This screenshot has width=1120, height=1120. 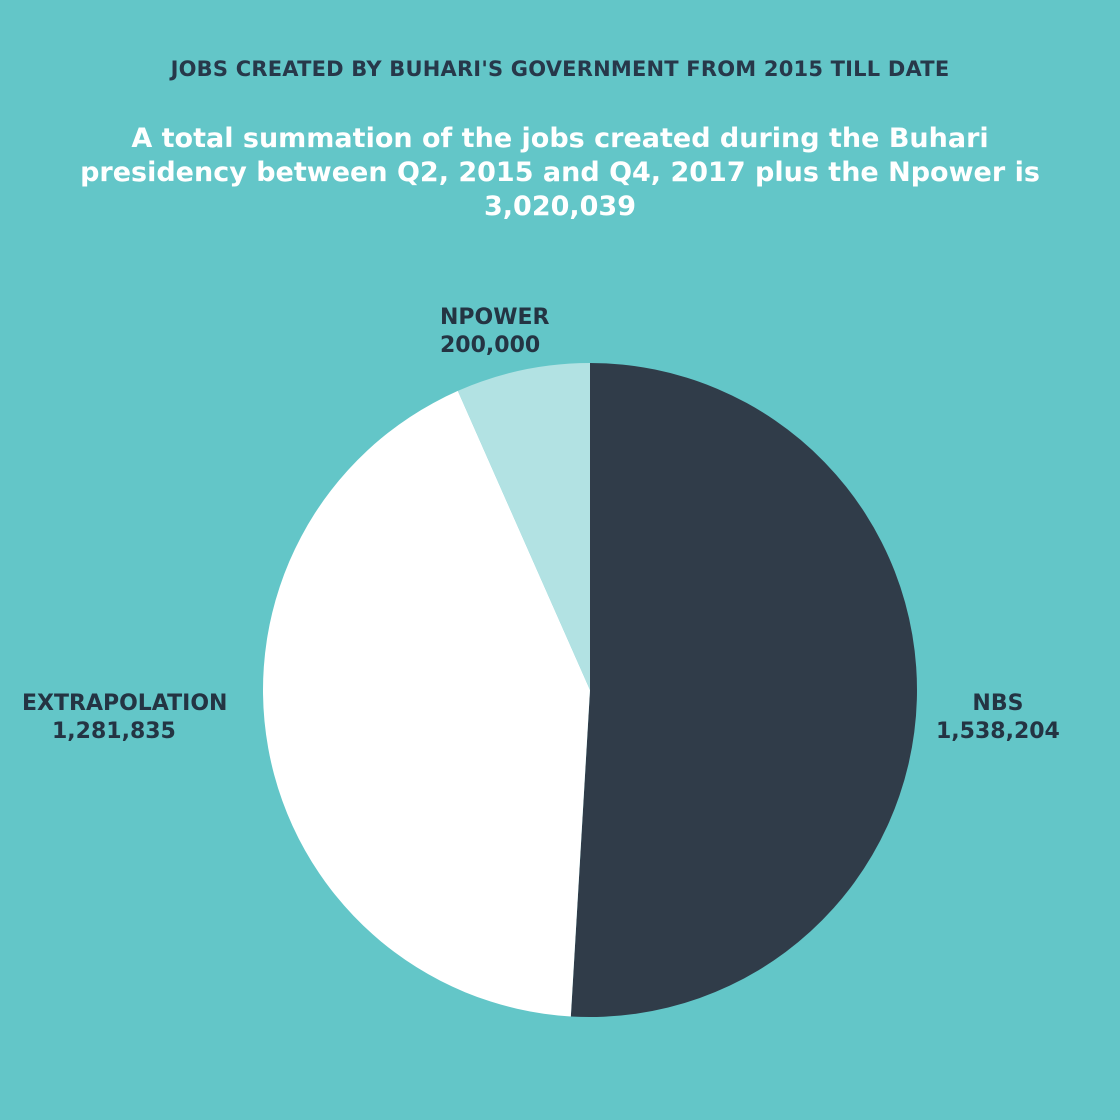 What do you see at coordinates (998, 718) in the screenshot?
I see `label-nbs: NBS 1,538,204` at bounding box center [998, 718].